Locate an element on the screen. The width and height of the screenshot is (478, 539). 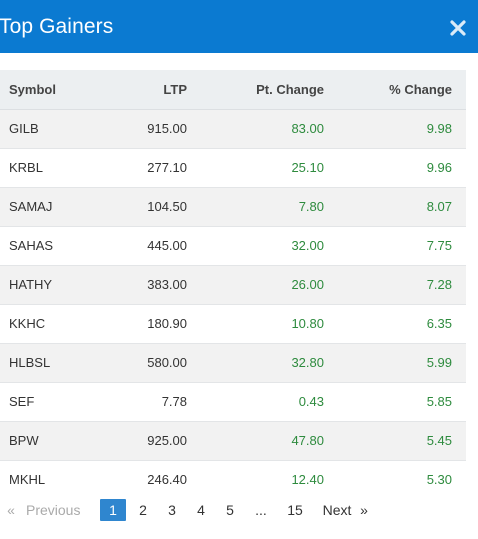
dialog-title: Top Gainers is located at coordinates (57, 26).